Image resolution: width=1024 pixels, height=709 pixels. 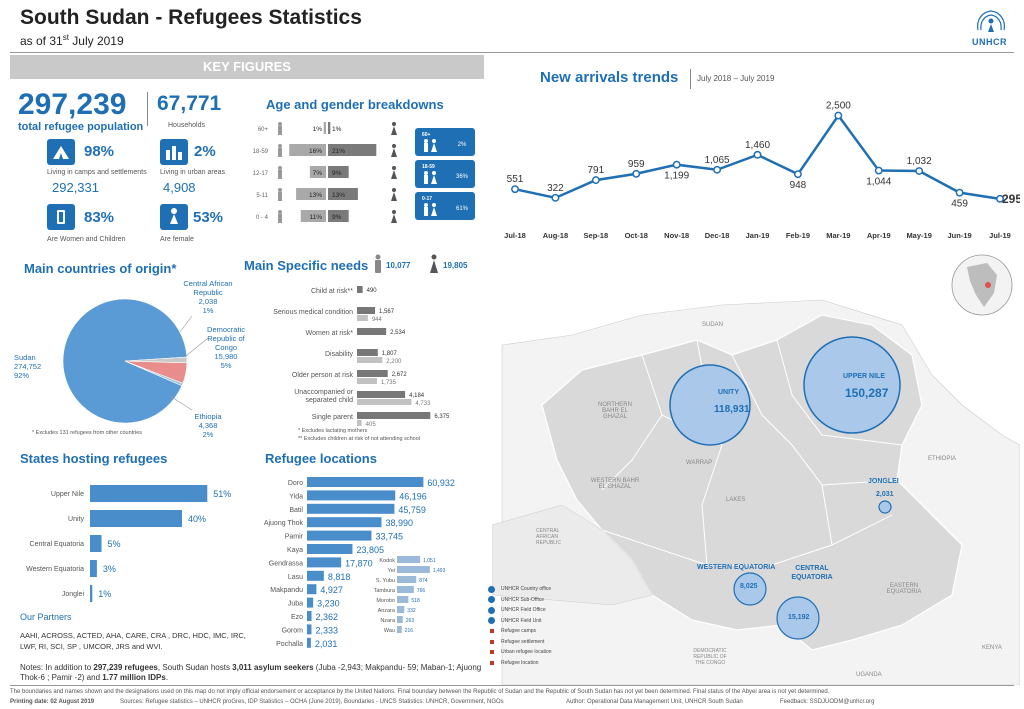 I want to click on locations-title: Refugee locations, so click(x=321, y=458).